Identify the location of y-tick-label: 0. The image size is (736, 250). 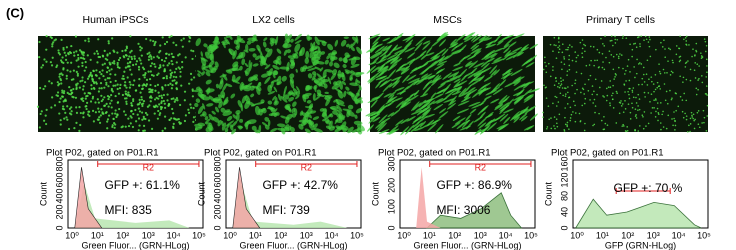
(564, 227).